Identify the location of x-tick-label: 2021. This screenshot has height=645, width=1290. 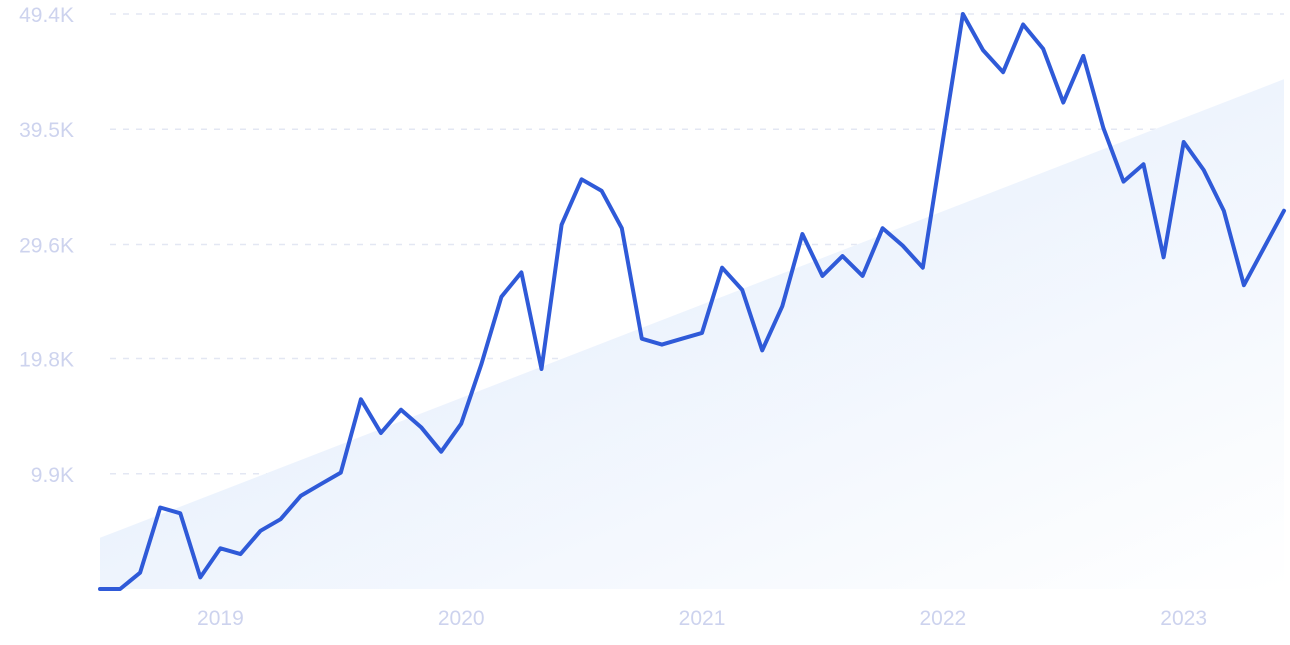
(702, 618).